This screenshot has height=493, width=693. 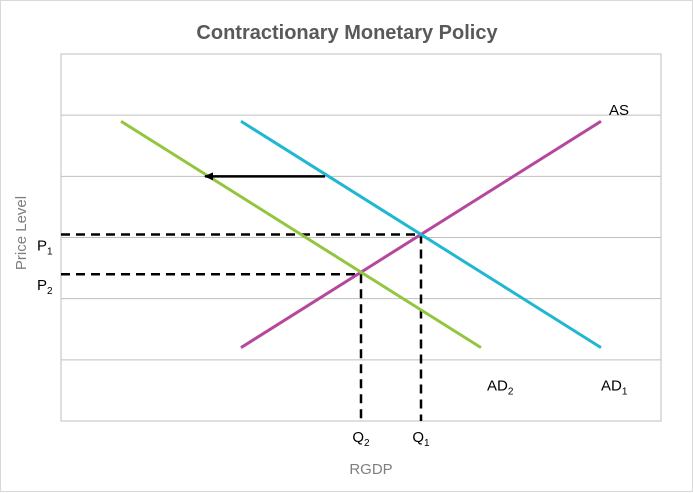 I want to click on curve-label-ad2: AD2, so click(x=500, y=387).